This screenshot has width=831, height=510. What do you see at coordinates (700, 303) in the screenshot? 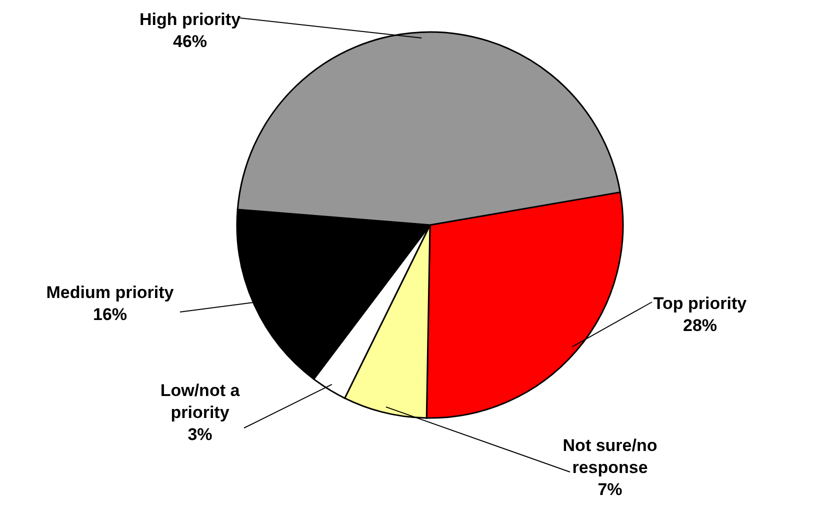
I see `slice-label: Top priority` at bounding box center [700, 303].